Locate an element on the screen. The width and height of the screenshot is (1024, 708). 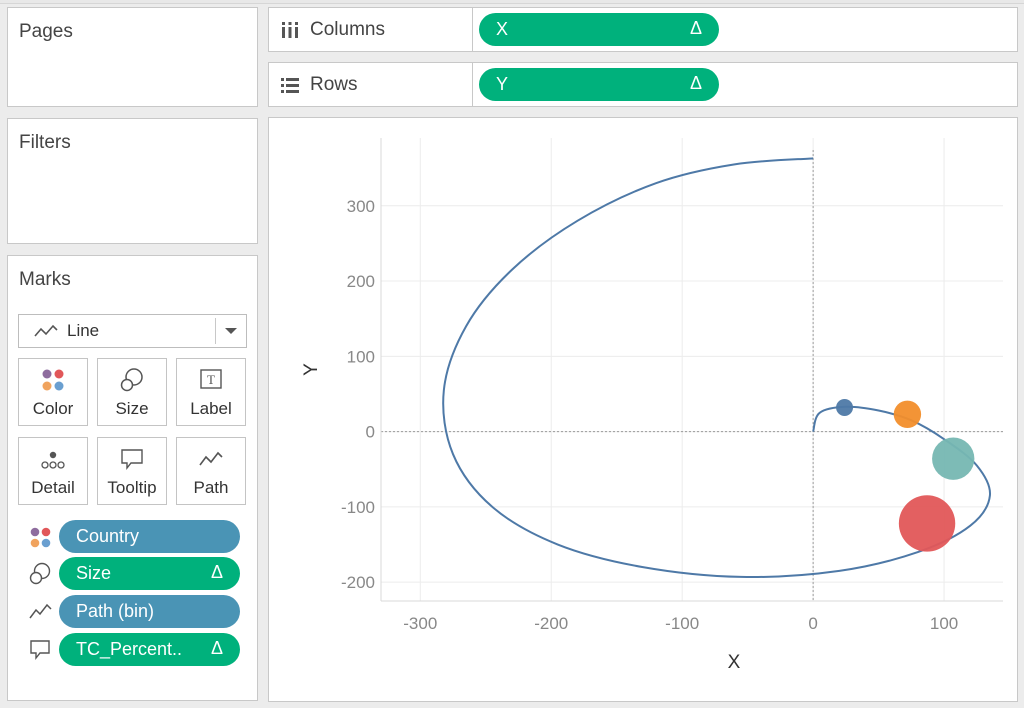
color-button: Color is located at coordinates (53, 392).